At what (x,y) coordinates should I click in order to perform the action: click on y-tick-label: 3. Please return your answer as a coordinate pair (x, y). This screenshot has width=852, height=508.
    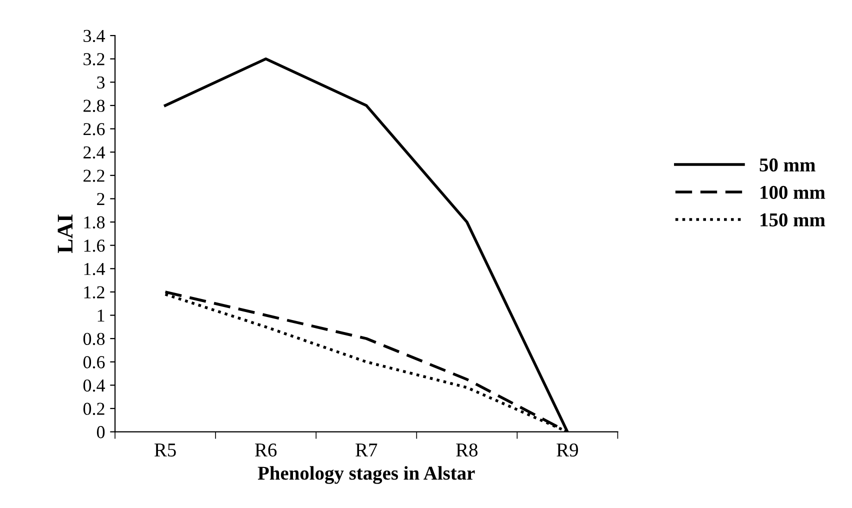
    Looking at the image, I should click on (101, 82).